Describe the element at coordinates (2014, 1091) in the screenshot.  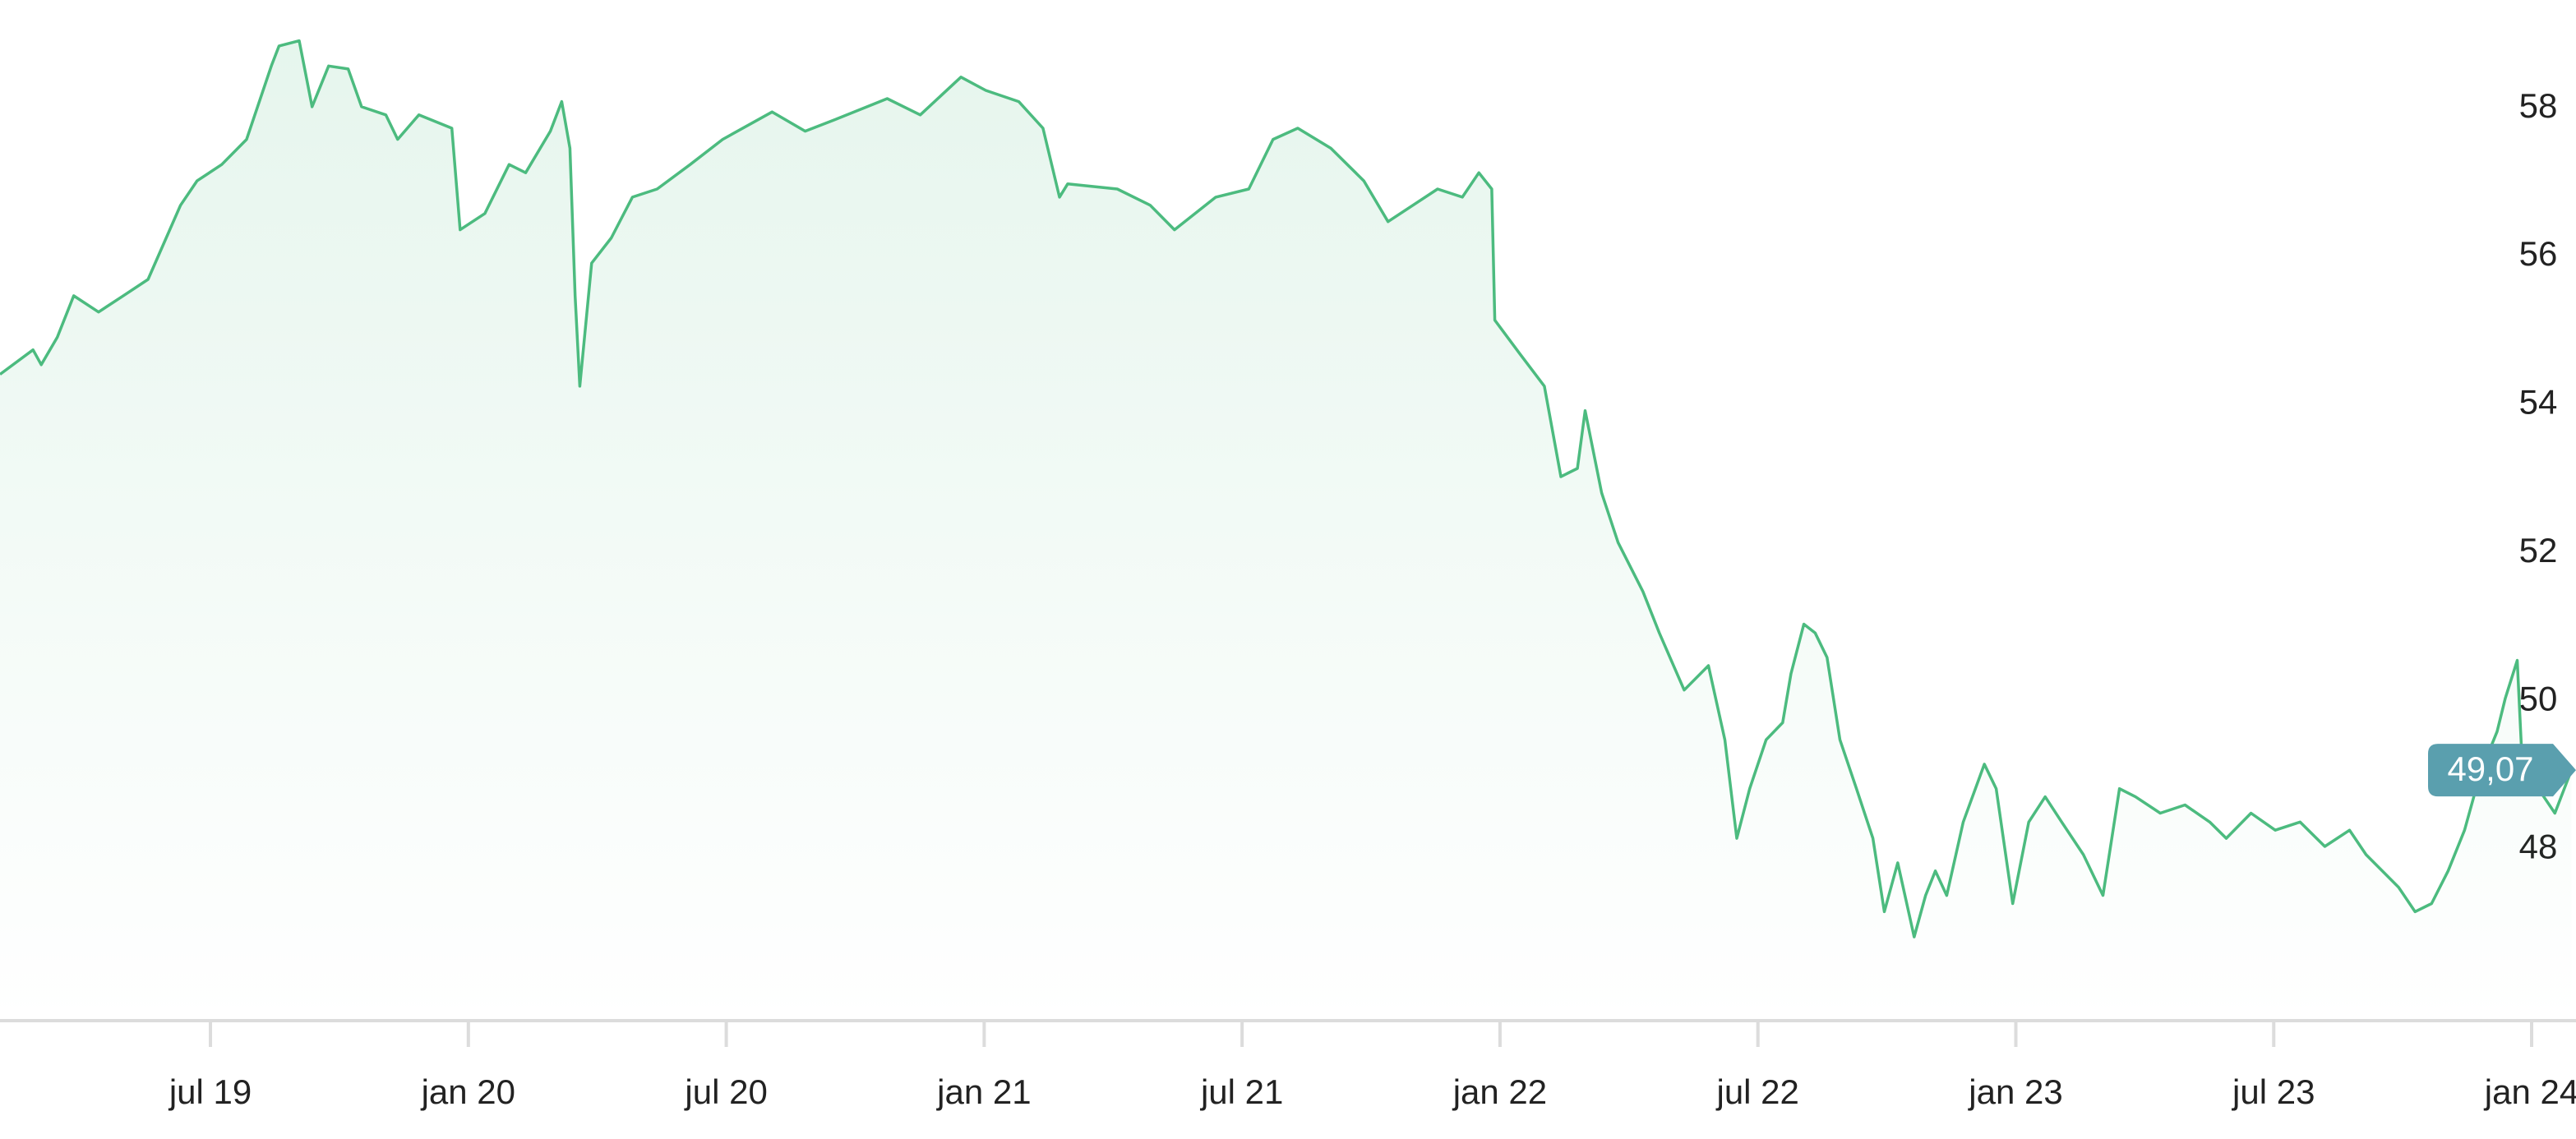
I see `x-tick-label: jan 23` at that location.